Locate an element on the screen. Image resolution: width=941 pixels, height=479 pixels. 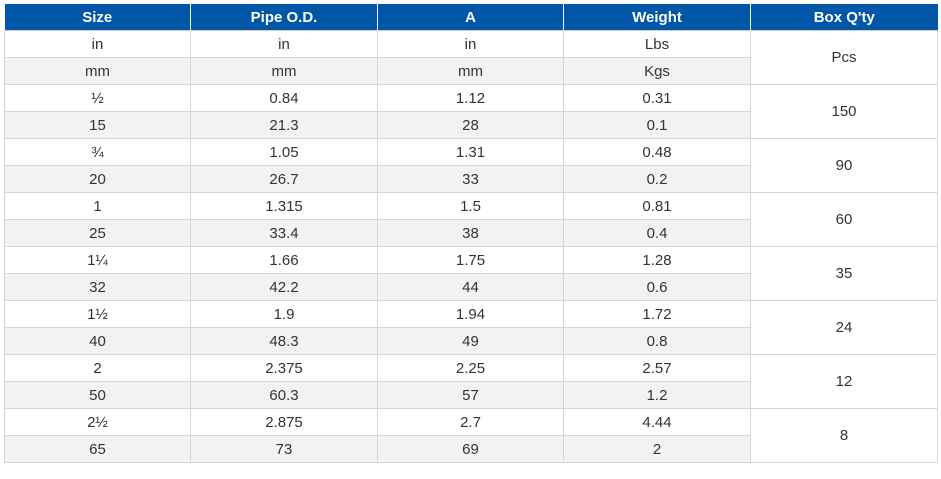
cell-a: 2.7 is located at coordinates (470, 422).